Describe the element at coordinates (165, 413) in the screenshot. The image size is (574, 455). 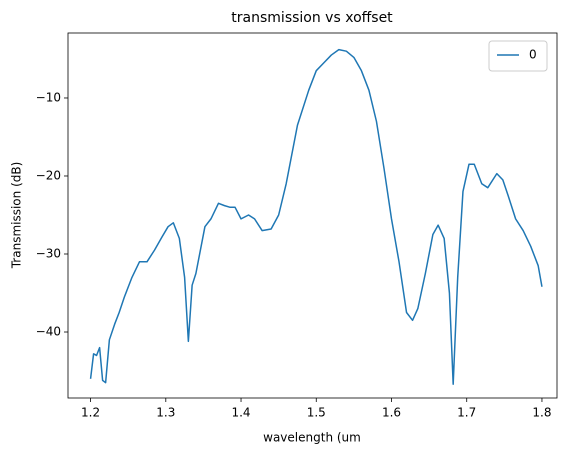
I see `x-tick-label: 1.3` at that location.